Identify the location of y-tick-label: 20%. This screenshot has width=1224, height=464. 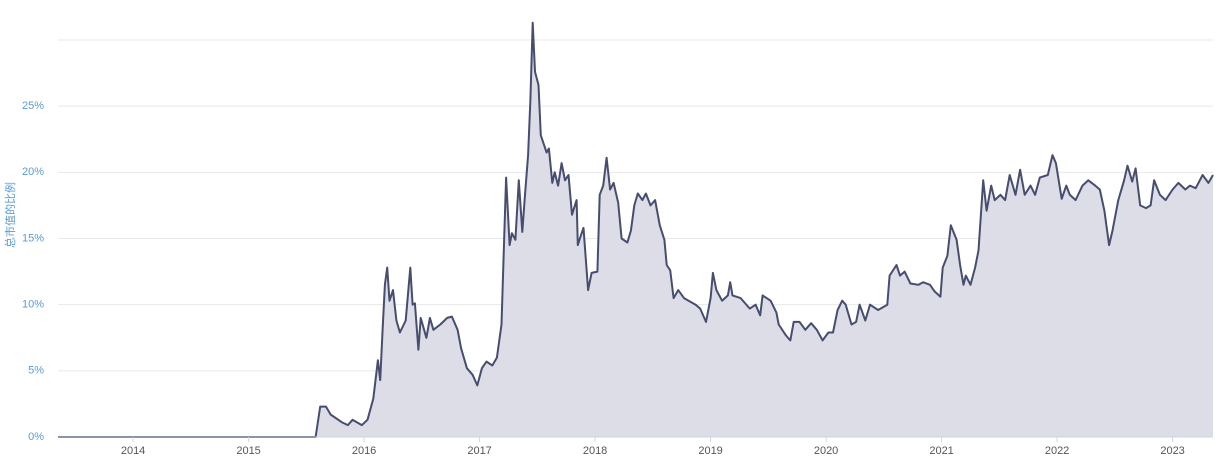
(33, 172).